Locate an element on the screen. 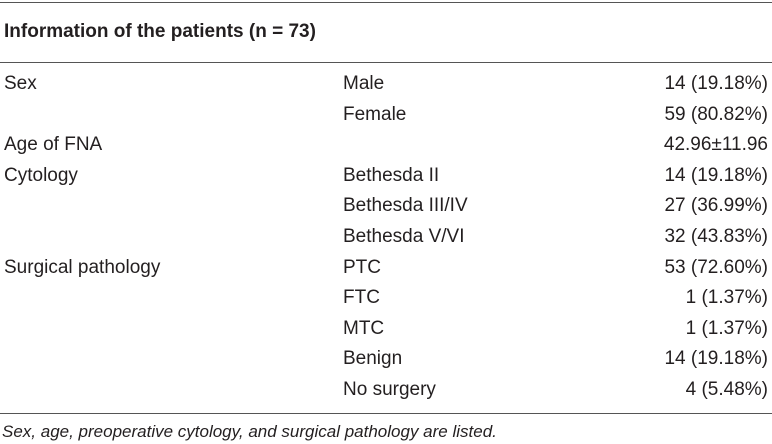 The image size is (772, 444). row-value: 42.96±11.96 is located at coordinates (715, 145).